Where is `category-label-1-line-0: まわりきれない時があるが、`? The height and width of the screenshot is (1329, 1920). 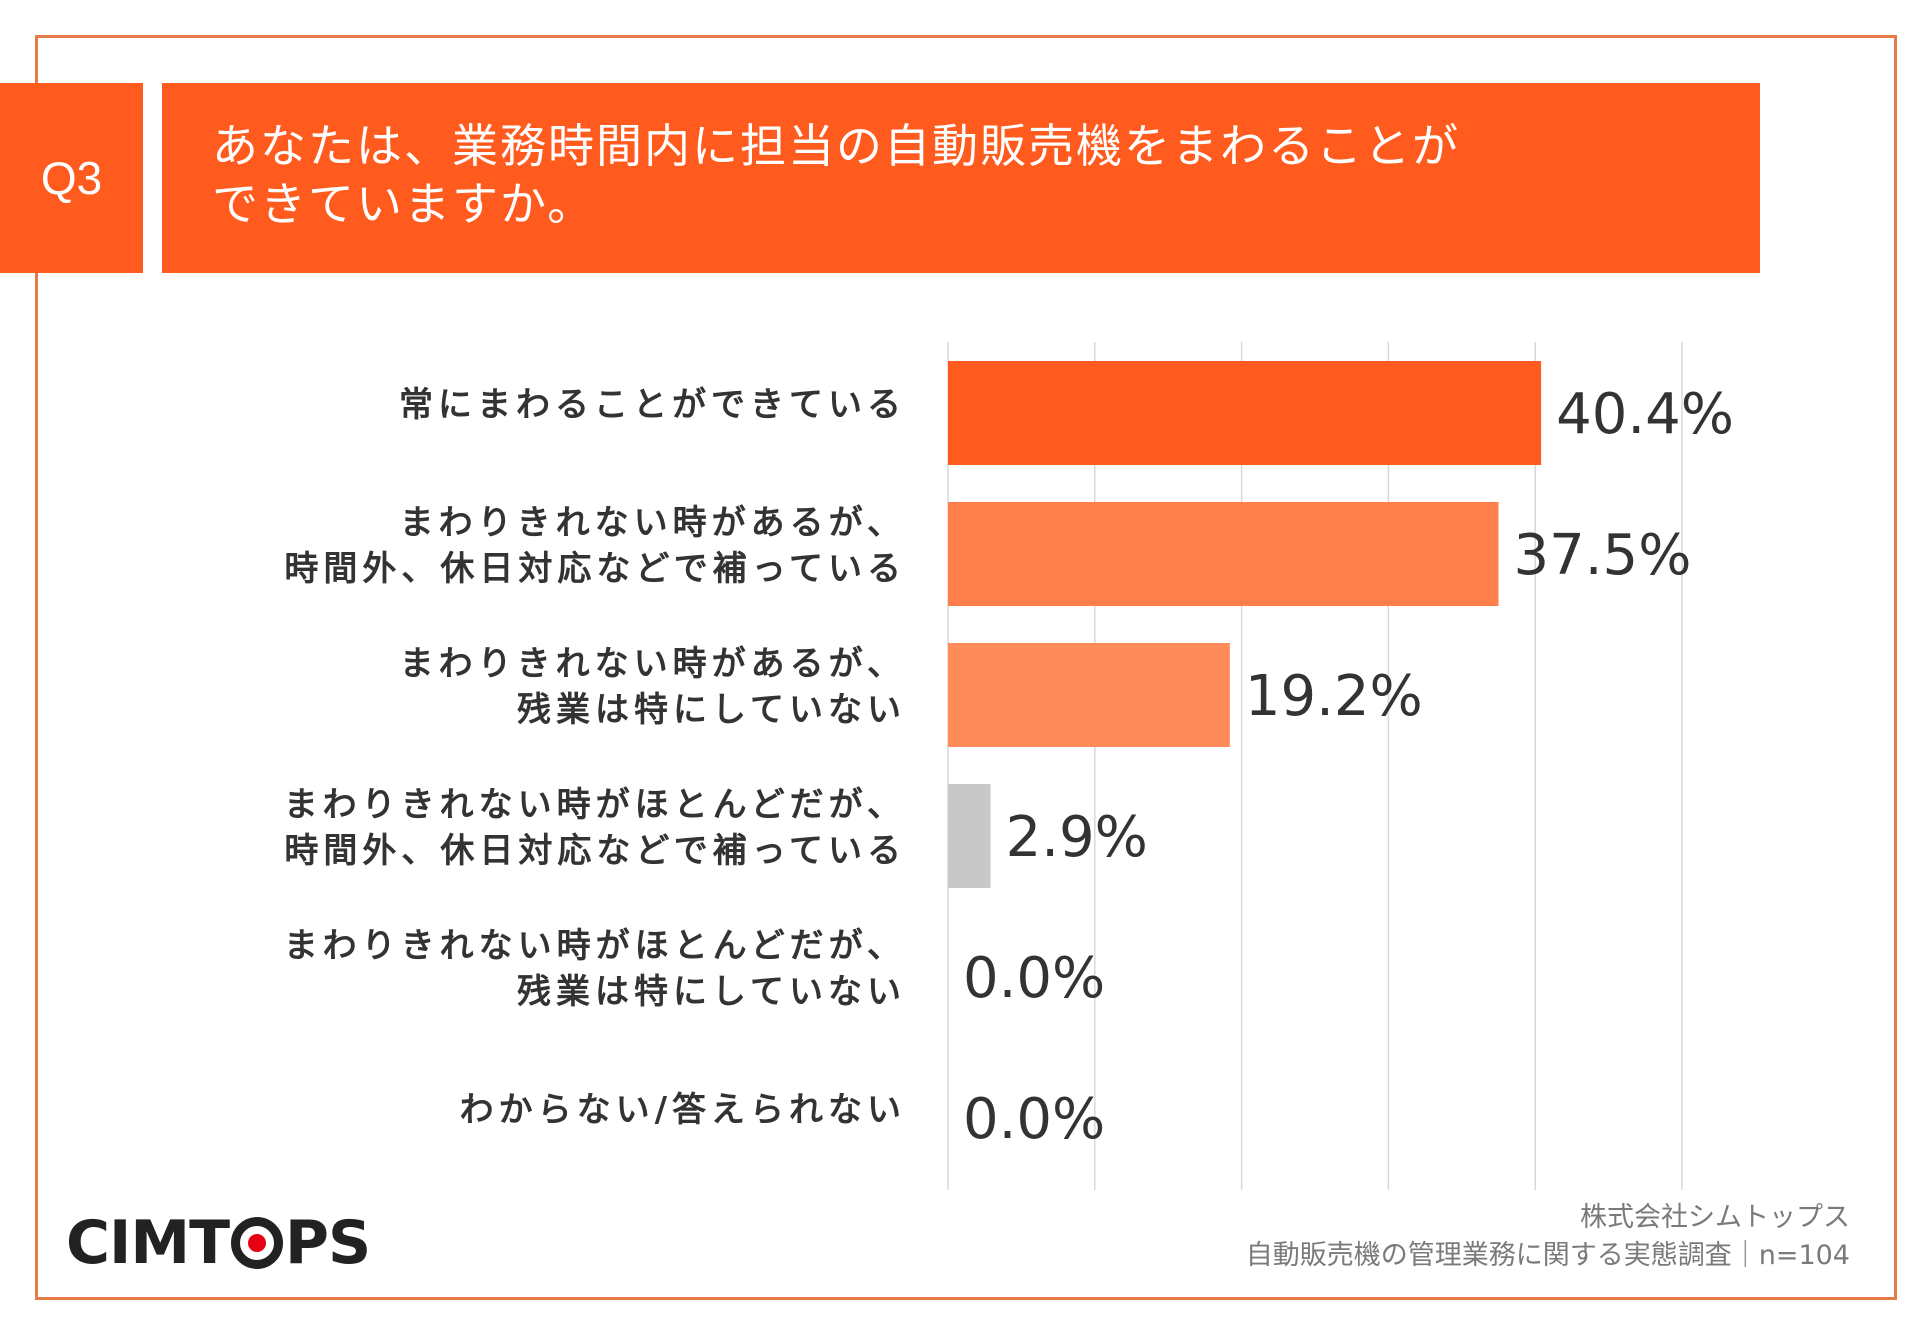
category-label-1-line-0: まわりきれない時があるが、 is located at coordinates (652, 523).